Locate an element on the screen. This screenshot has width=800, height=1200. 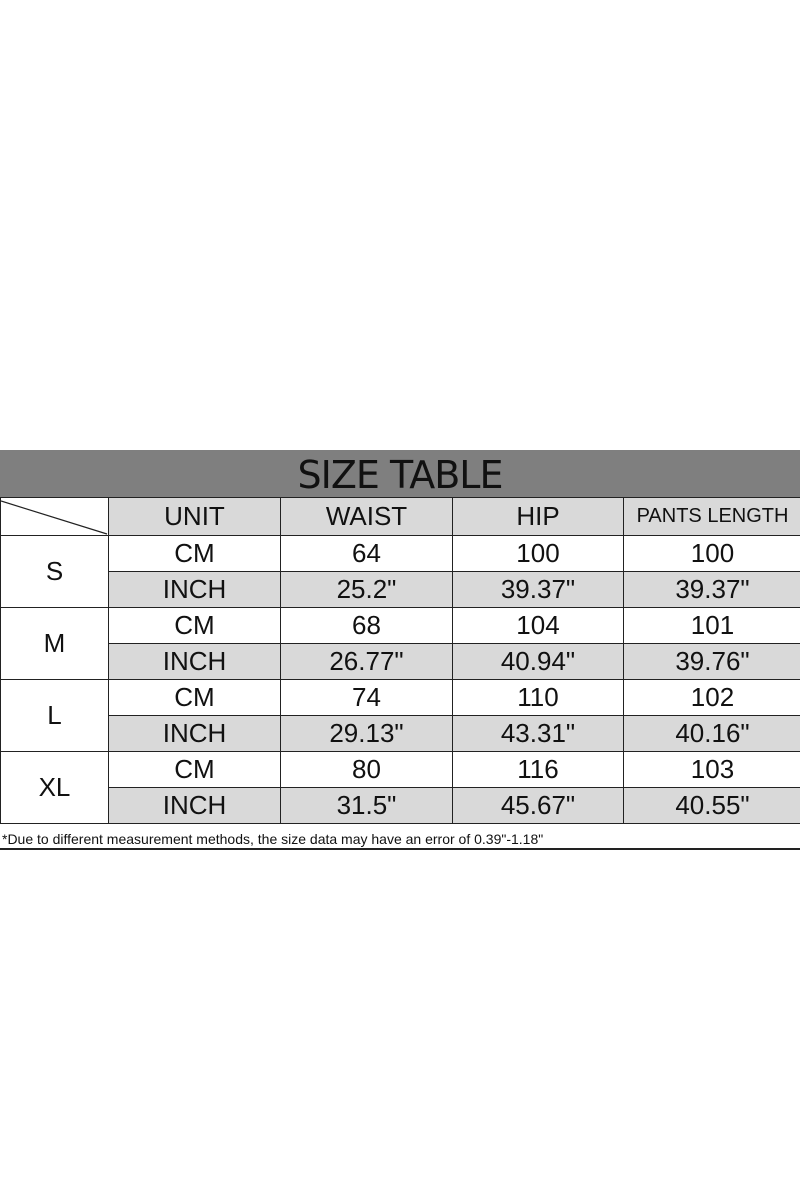
size-label: M is located at coordinates (54, 643).